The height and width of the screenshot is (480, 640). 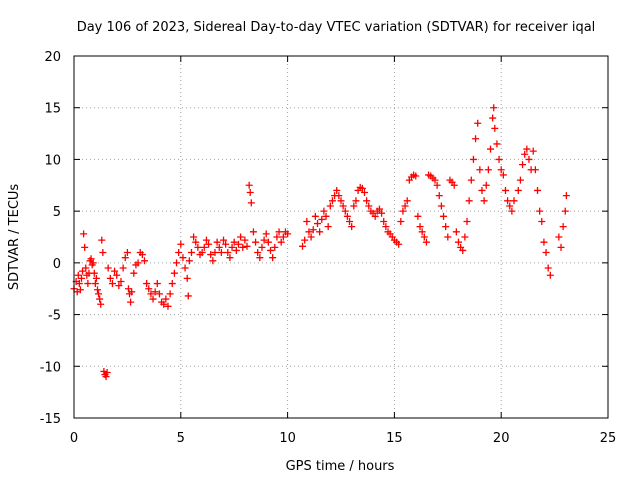 I want to click on y-tick-label: -5, so click(x=54, y=316).